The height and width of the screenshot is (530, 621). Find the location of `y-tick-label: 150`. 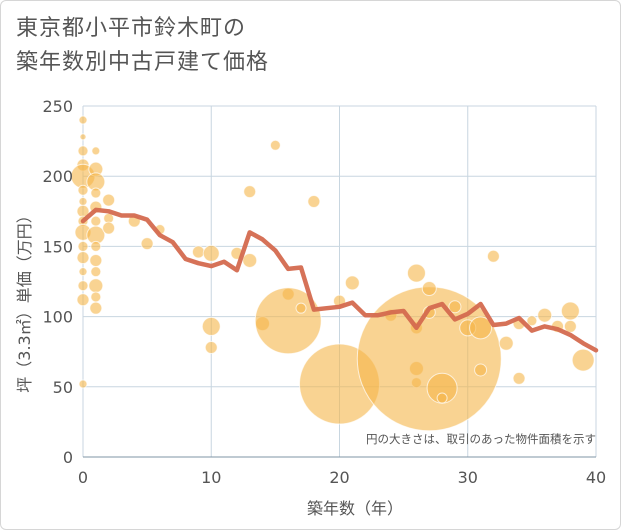

y-tick-label: 150 is located at coordinates (57, 246).